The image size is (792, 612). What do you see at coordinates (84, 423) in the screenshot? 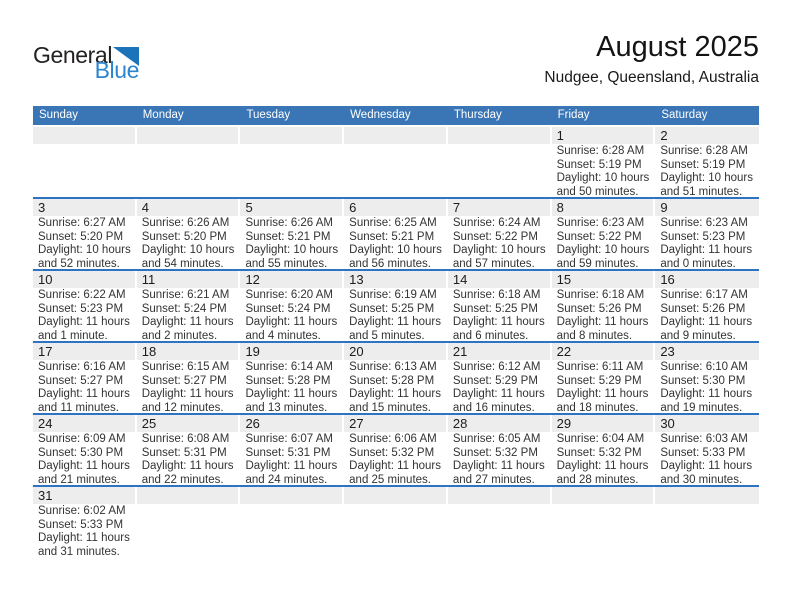
I see `day-number: 24` at bounding box center [84, 423].